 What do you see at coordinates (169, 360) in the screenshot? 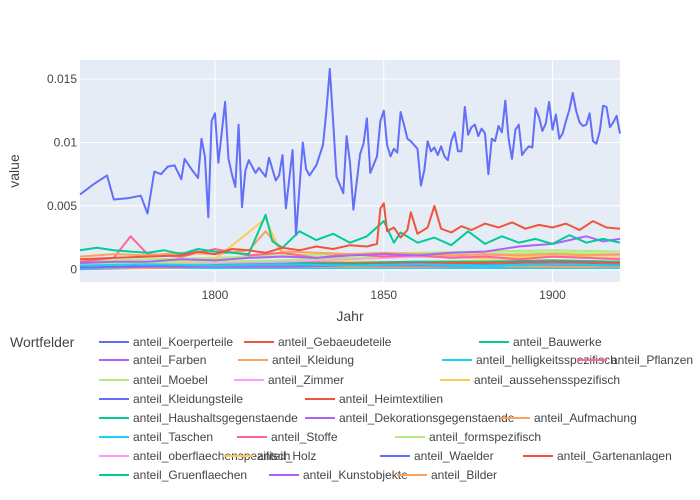
I see `legend-entry: anteil_Farben` at bounding box center [169, 360].